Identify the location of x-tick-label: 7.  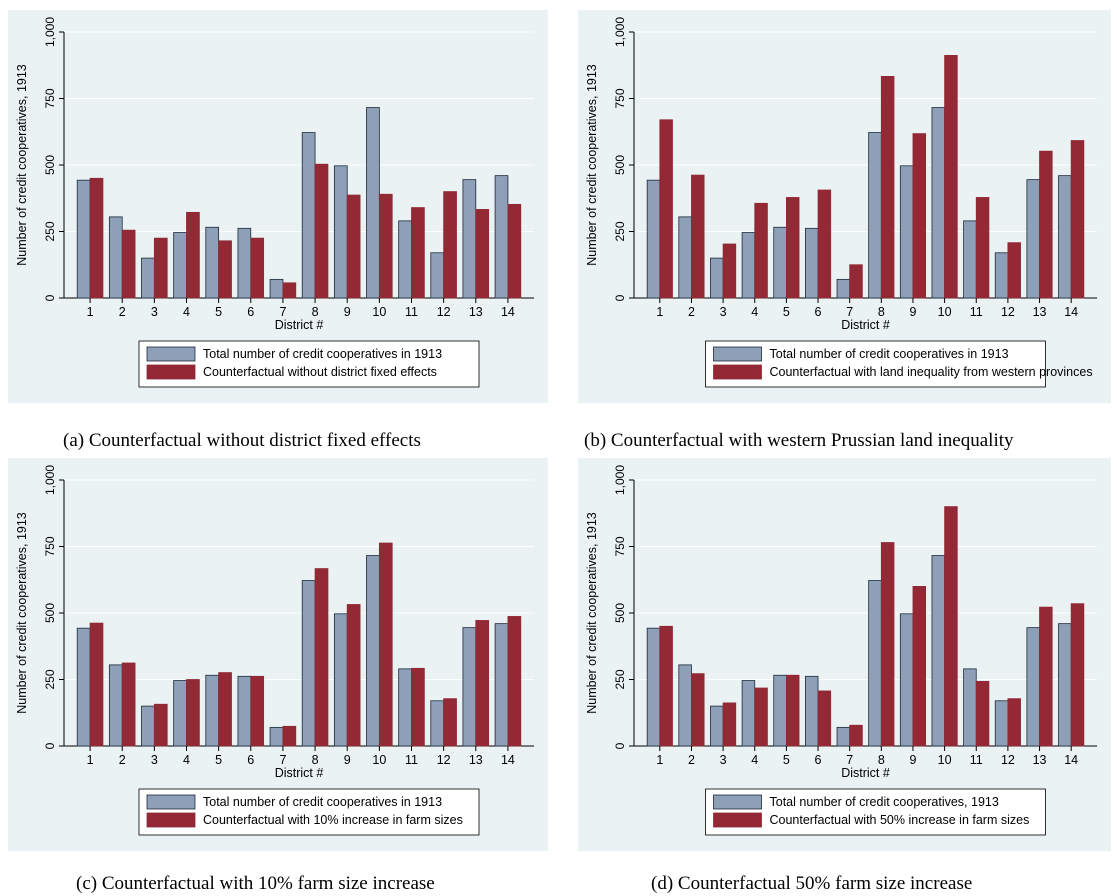
(282, 760).